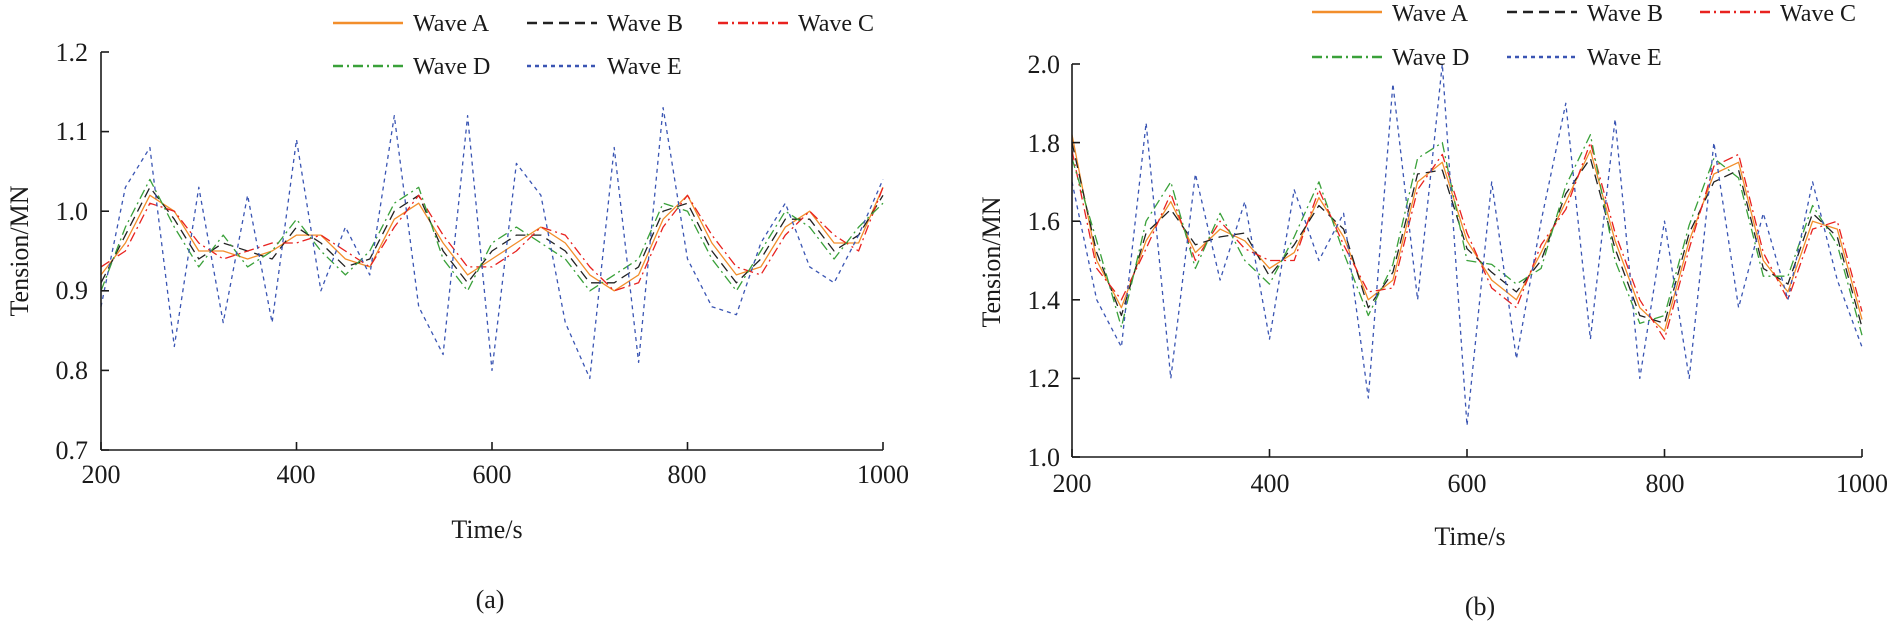  I want to click on panel-b-ytick-label: 1.4, so click(1044, 300).